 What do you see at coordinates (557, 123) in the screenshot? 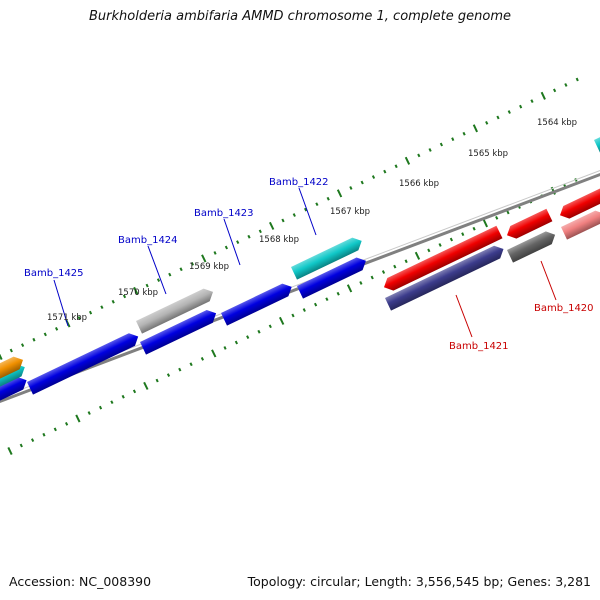
I see `ruler-label-1564: 1564 kbp` at bounding box center [557, 123].